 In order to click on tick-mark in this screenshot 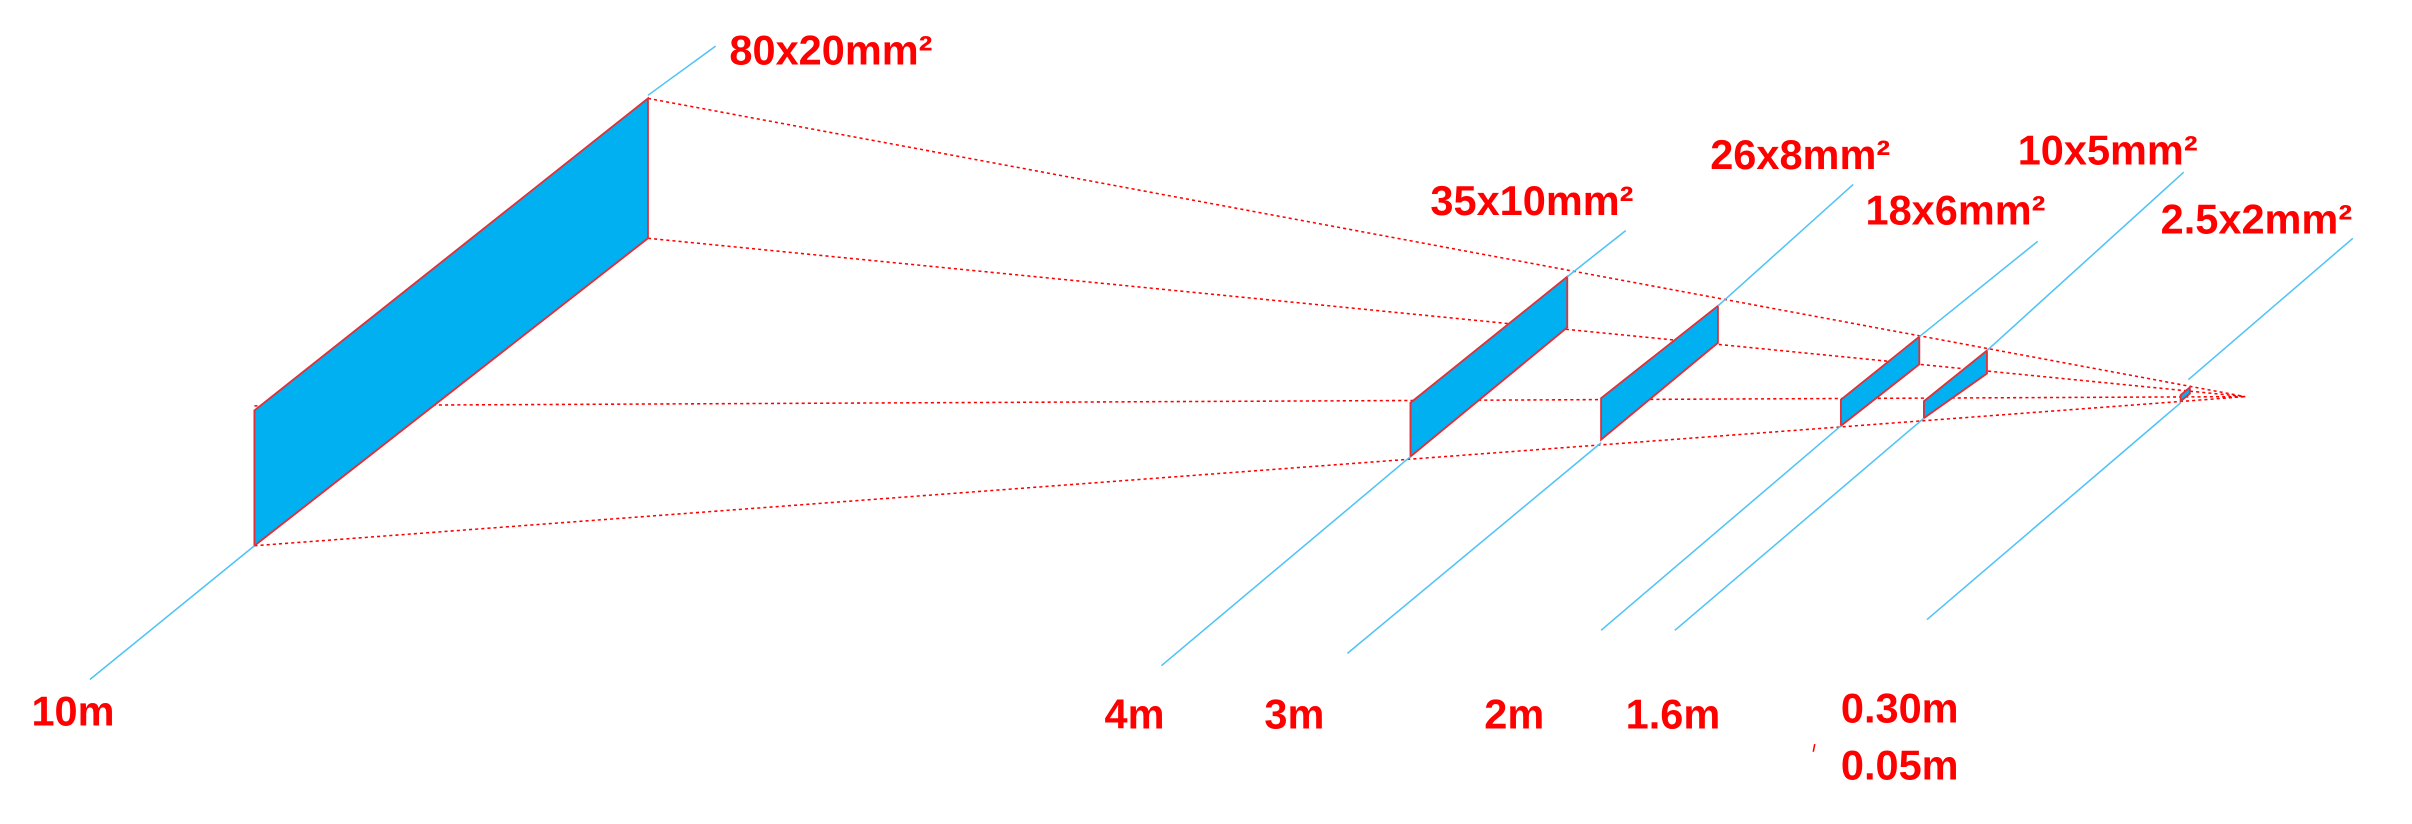, I will do `click(1814, 747)`.